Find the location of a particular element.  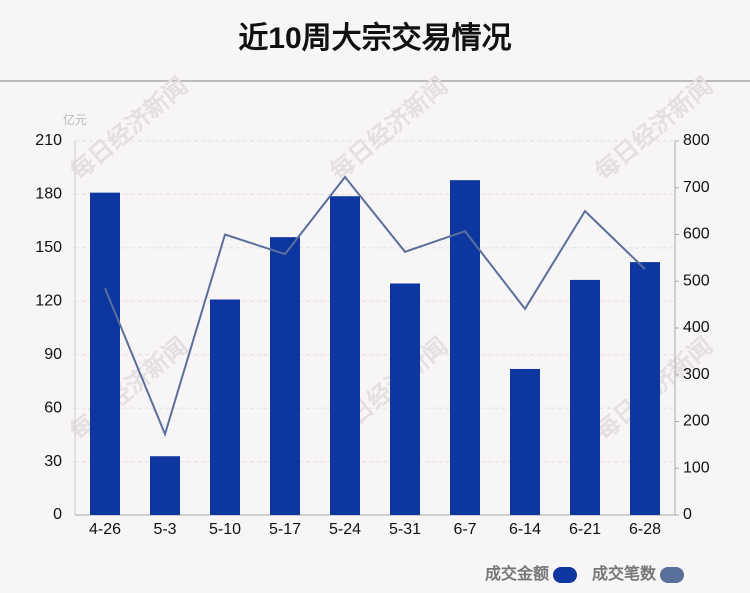

y2-tick-label: 600 is located at coordinates (696, 234).